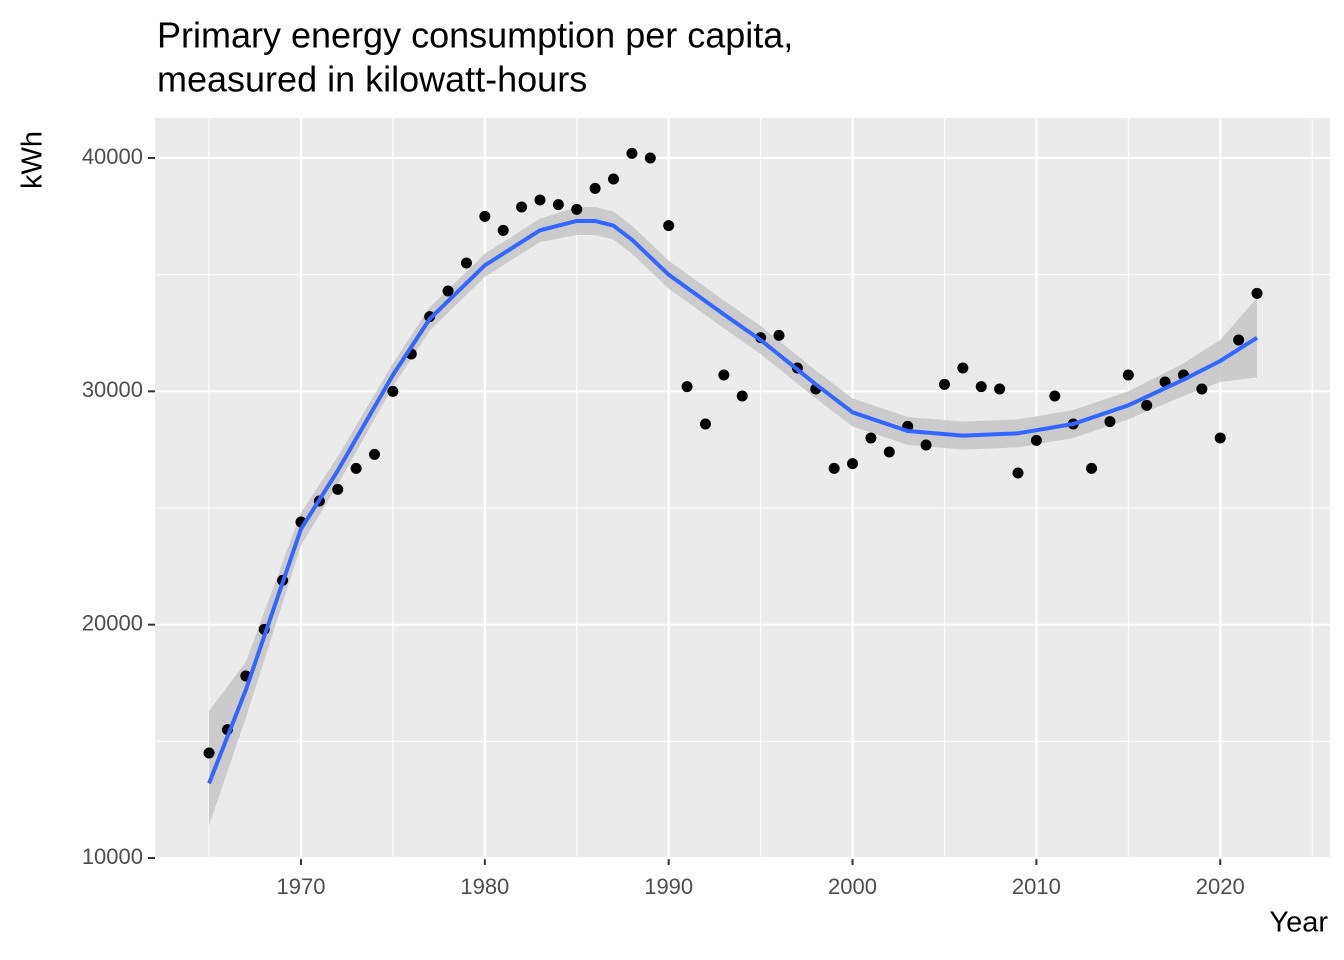  Describe the element at coordinates (1298, 923) in the screenshot. I see `x-axis-title: Year` at that location.